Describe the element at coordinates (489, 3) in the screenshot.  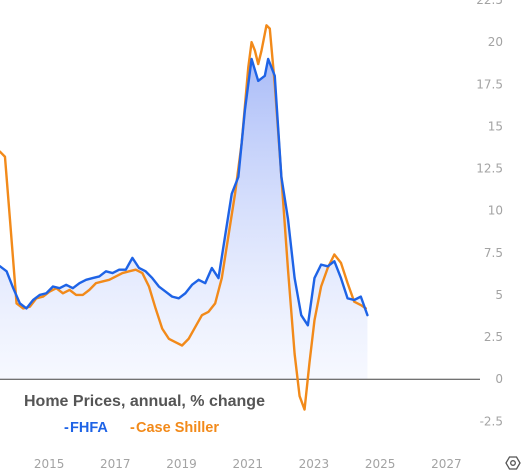
I see `y-tick-label: 22.5` at that location.